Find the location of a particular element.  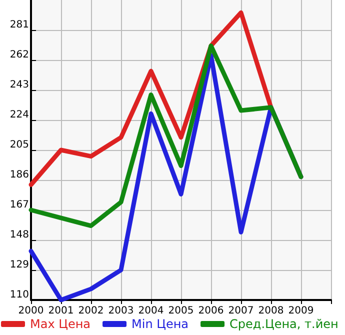

legend-label: Сред.Цена, т.йен is located at coordinates (284, 324).